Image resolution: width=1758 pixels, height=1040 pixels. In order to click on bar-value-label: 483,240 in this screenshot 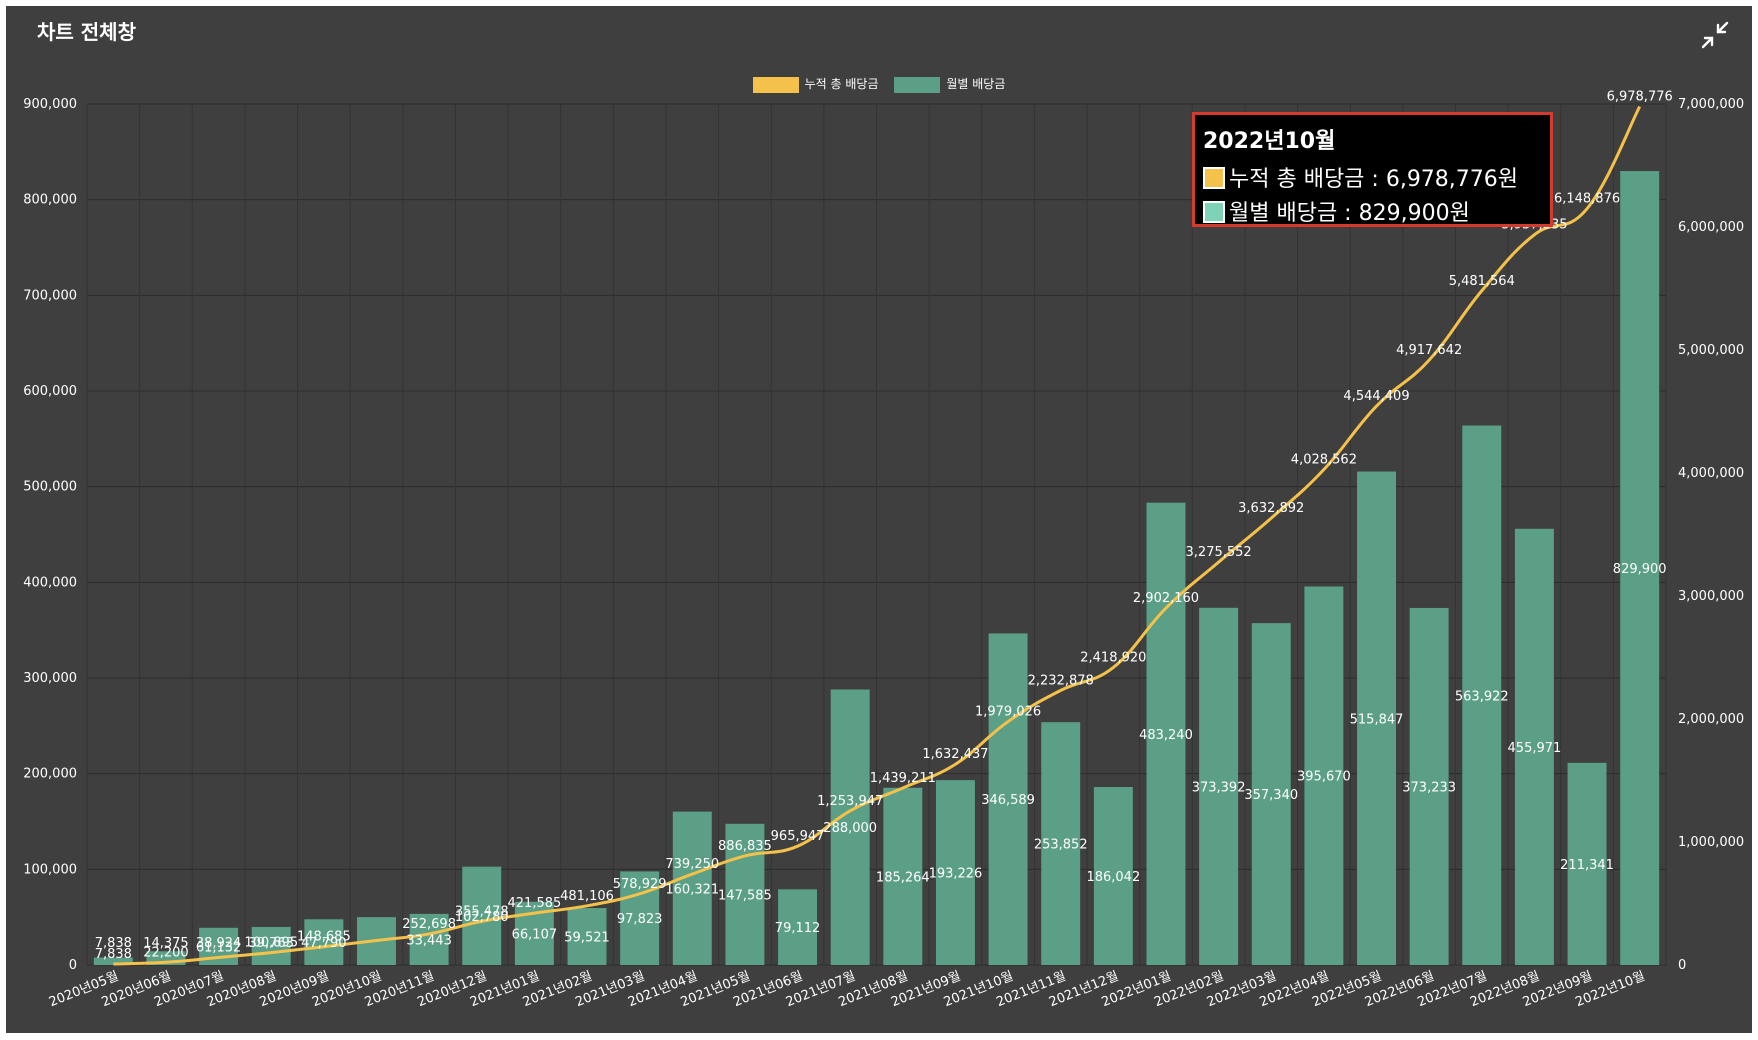, I will do `click(1166, 735)`.